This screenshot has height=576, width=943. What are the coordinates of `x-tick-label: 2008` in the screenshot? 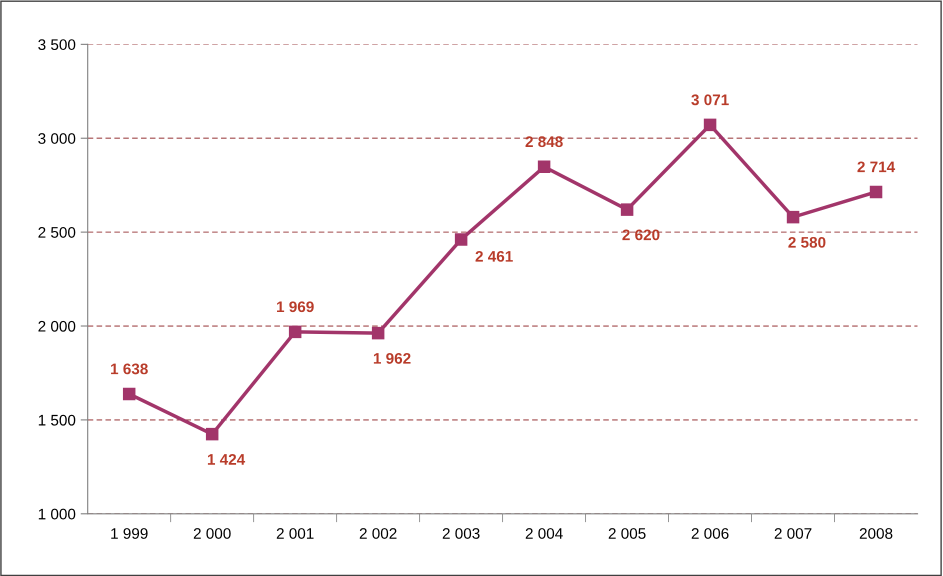 It's located at (876, 533).